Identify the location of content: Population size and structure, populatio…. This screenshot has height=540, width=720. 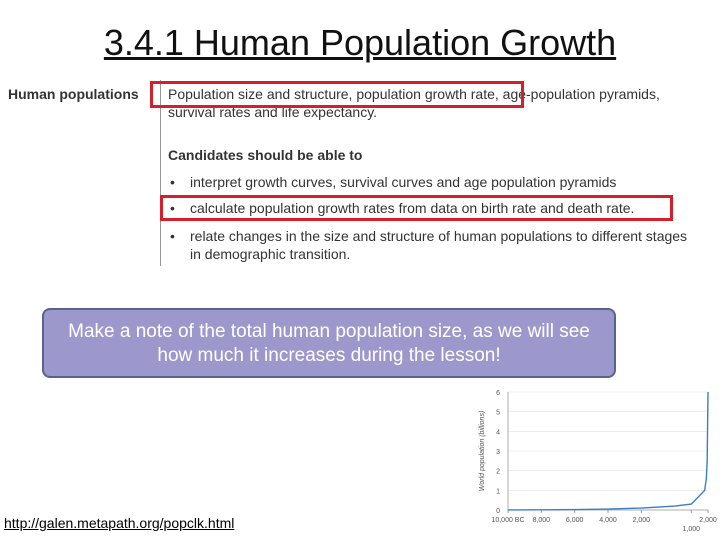
(414, 94).